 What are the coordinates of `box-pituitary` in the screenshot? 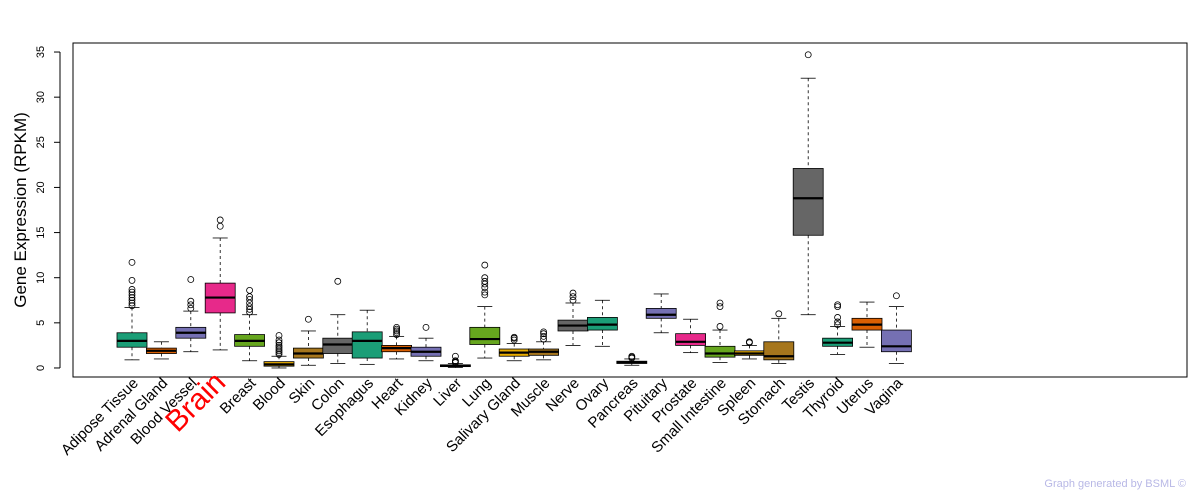 It's located at (661, 313).